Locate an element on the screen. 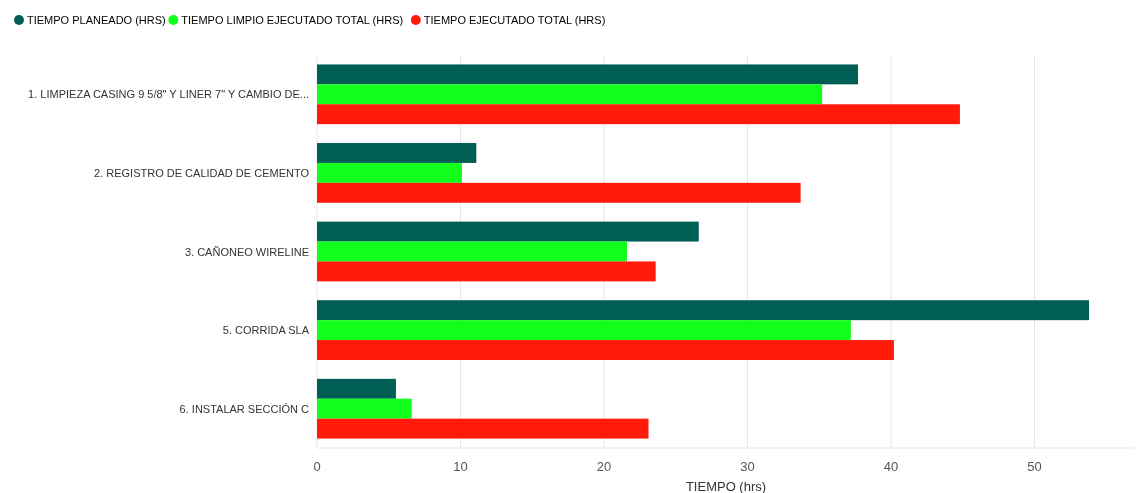  x-tick-label: 20 is located at coordinates (604, 466).